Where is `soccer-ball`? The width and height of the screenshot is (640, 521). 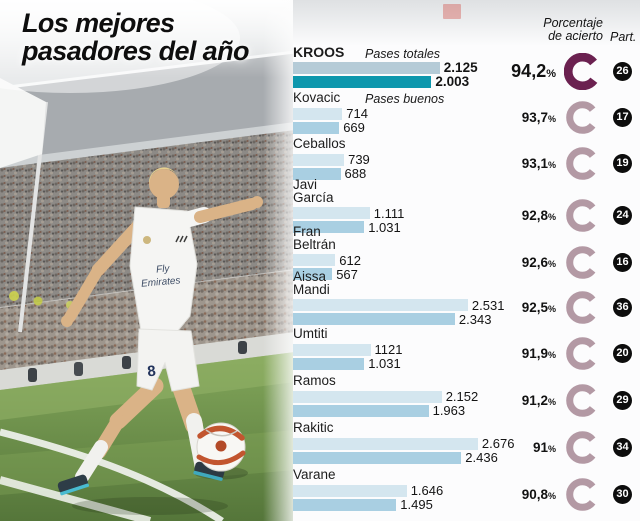
soccer-ball is located at coordinates (221, 447).